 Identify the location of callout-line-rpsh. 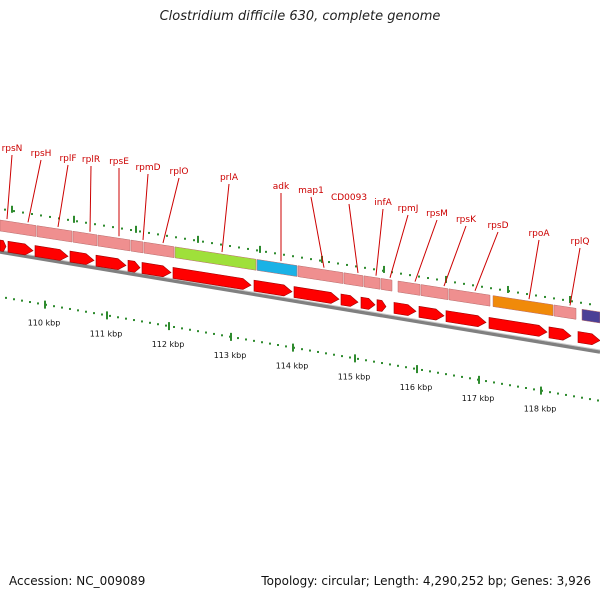
(34, 191).